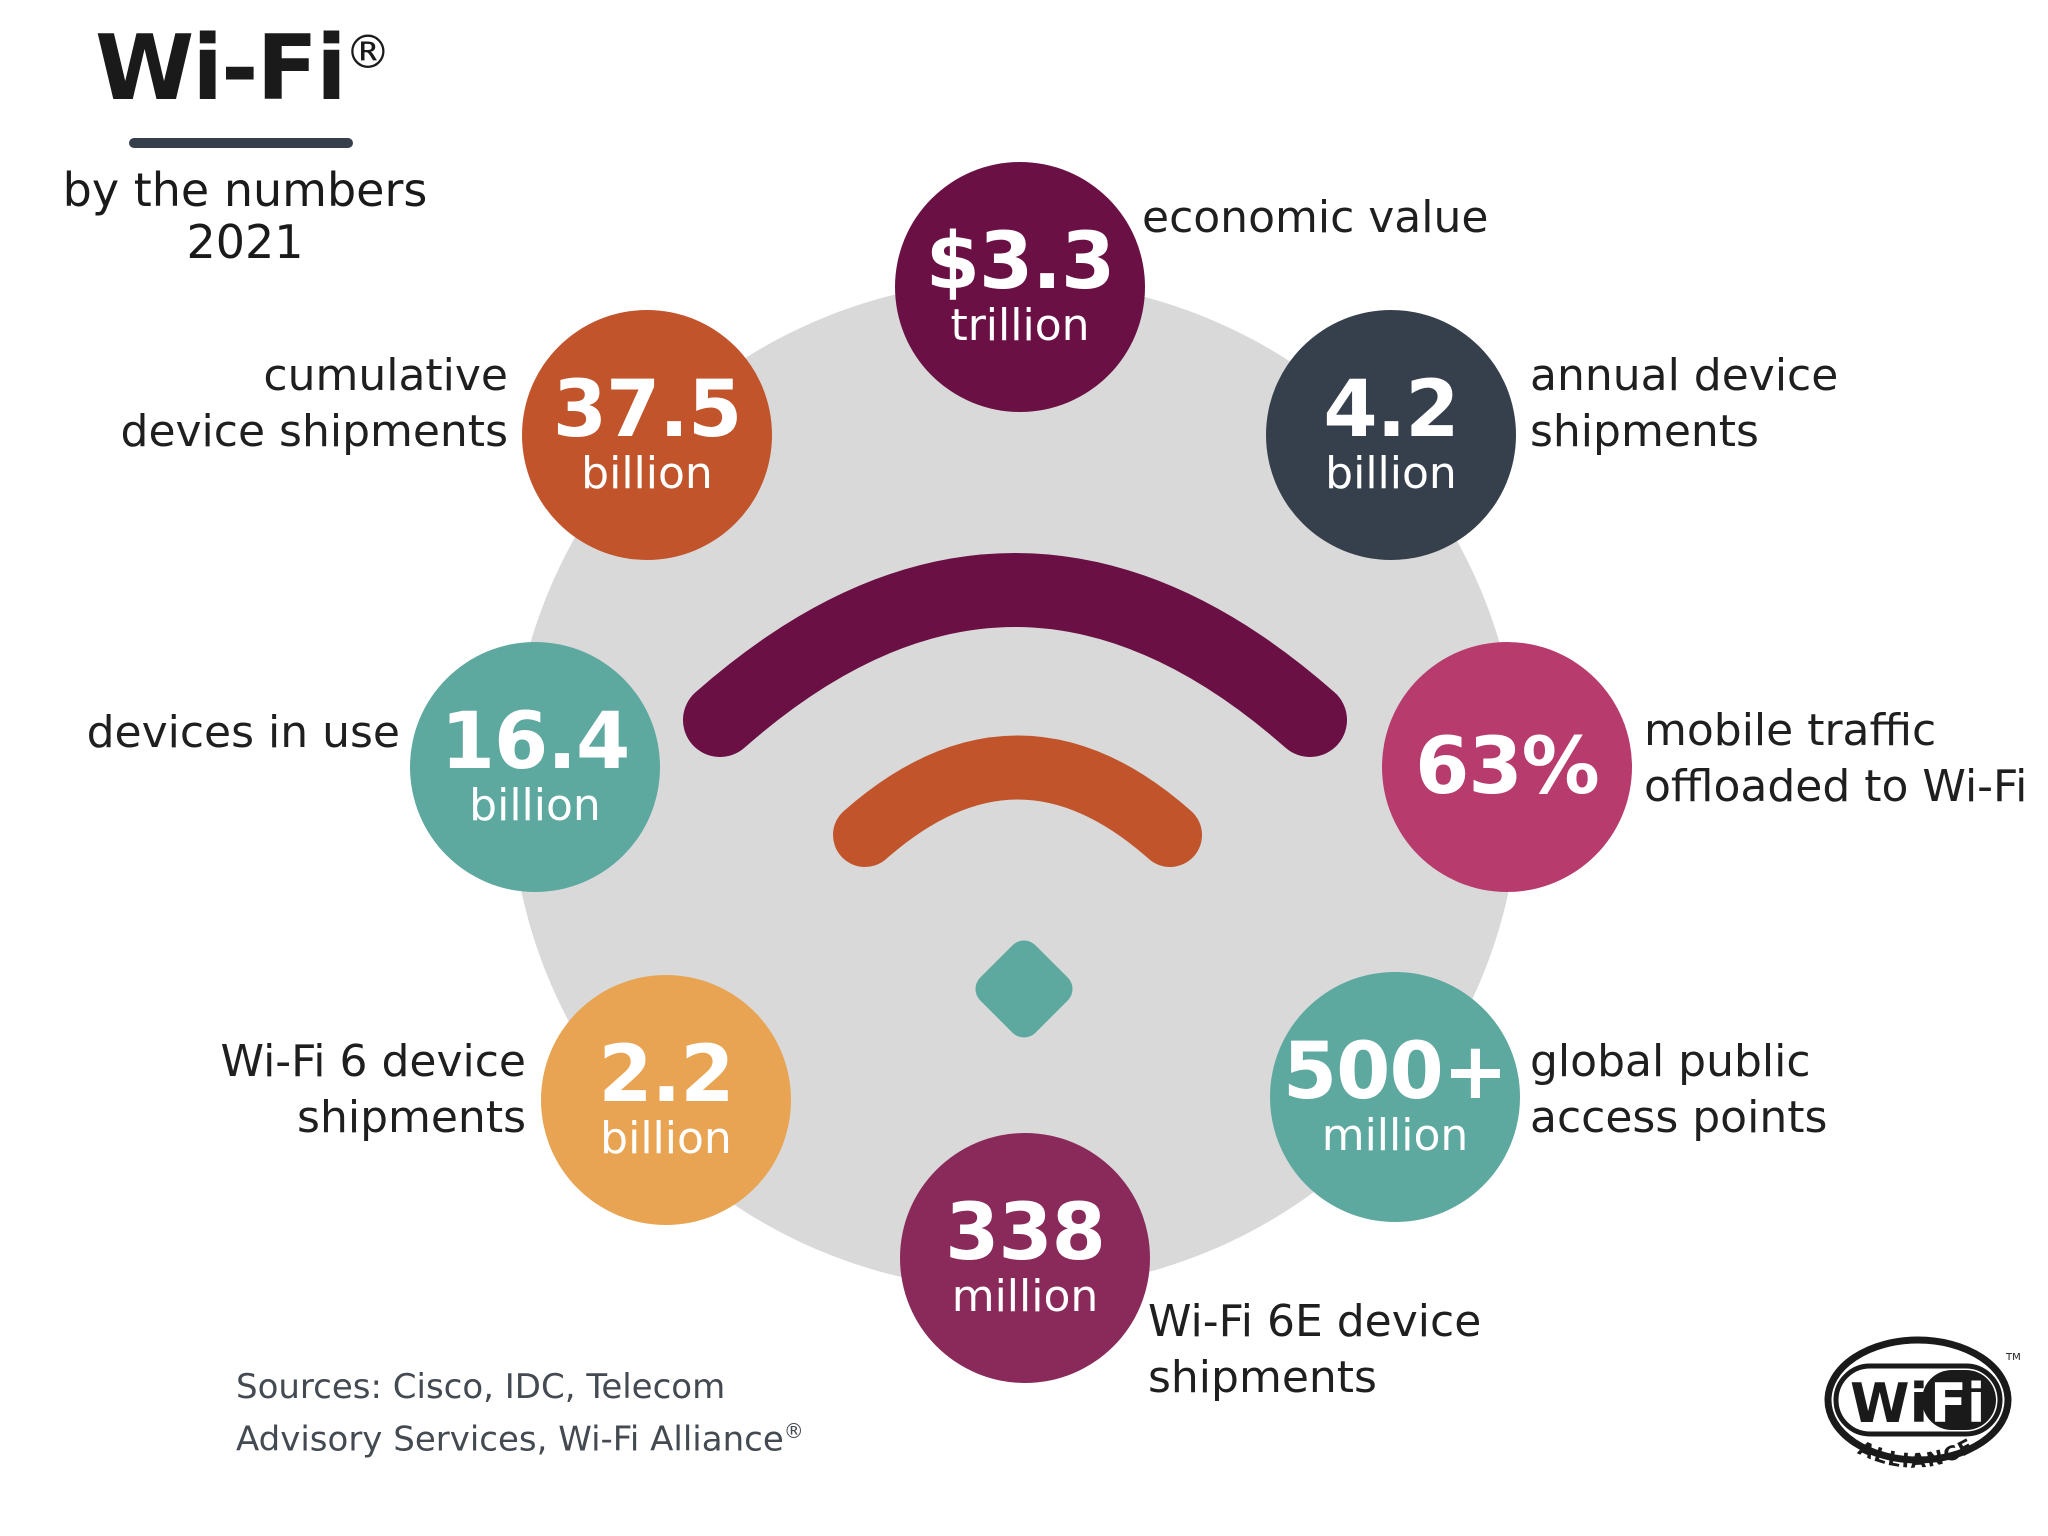 The width and height of the screenshot is (2048, 1536). I want to click on stat-value: 37.5, so click(647, 410).